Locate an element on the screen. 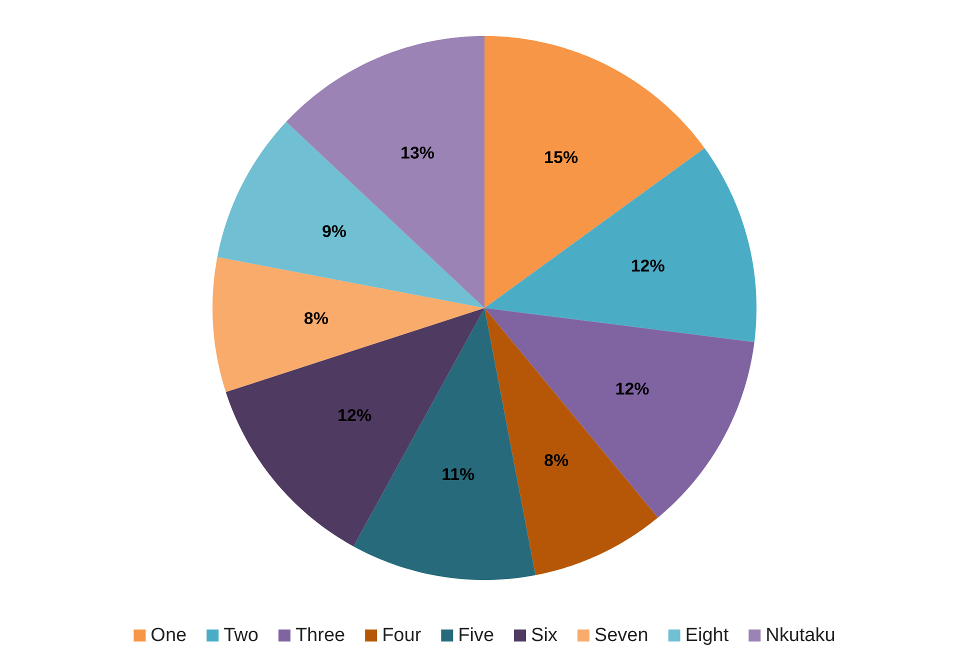 This screenshot has width=969, height=668. legend-label: Three is located at coordinates (320, 635).